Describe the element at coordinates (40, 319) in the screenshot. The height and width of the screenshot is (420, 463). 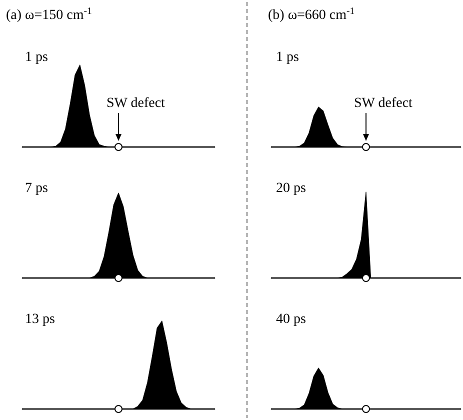
I see `annotation: 13 ps` at that location.